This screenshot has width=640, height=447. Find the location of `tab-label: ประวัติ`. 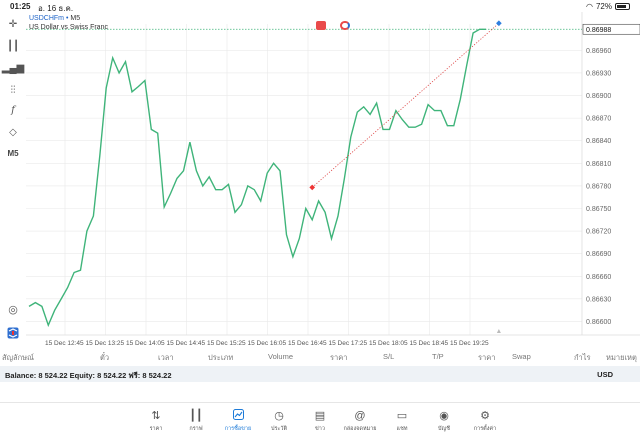

tab-label: ประวัติ is located at coordinates (279, 429).